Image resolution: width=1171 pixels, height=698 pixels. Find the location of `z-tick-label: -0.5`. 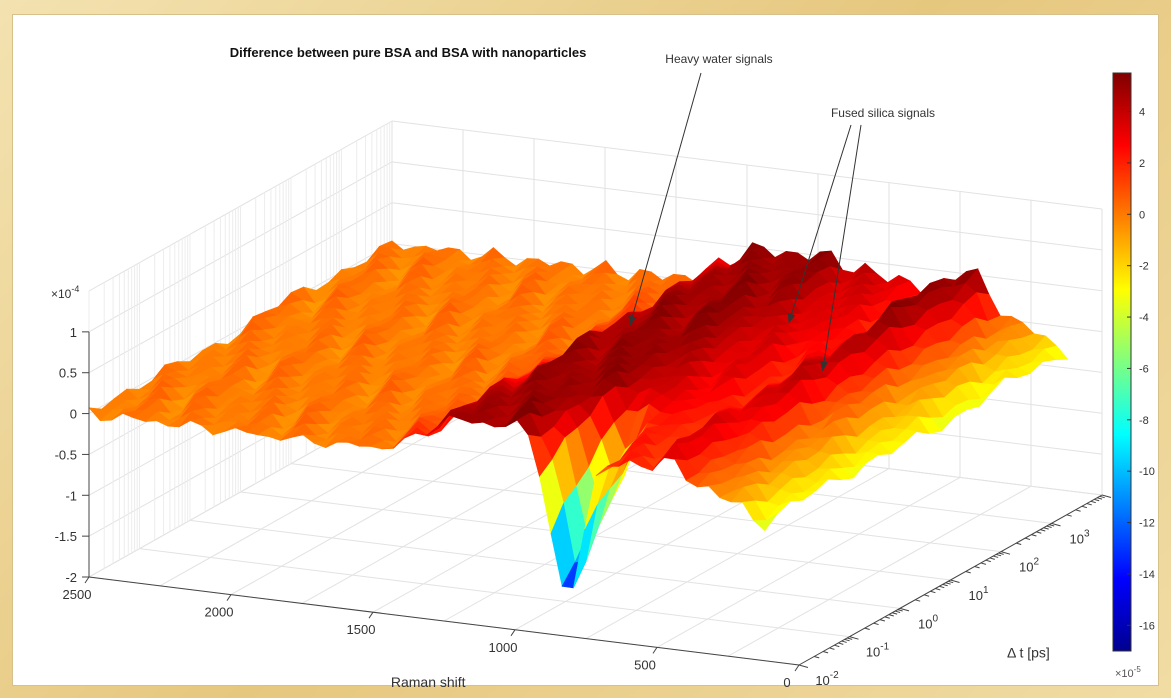

z-tick-label: -0.5 is located at coordinates (66, 454).